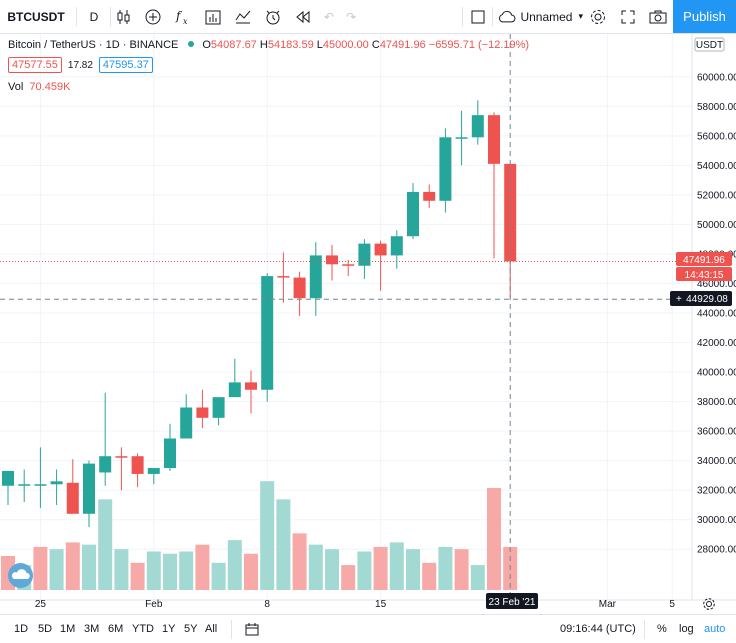 Image resolution: width=736 pixels, height=643 pixels. Describe the element at coordinates (191, 629) in the screenshot. I see `range-button-5y: 5Y` at that location.